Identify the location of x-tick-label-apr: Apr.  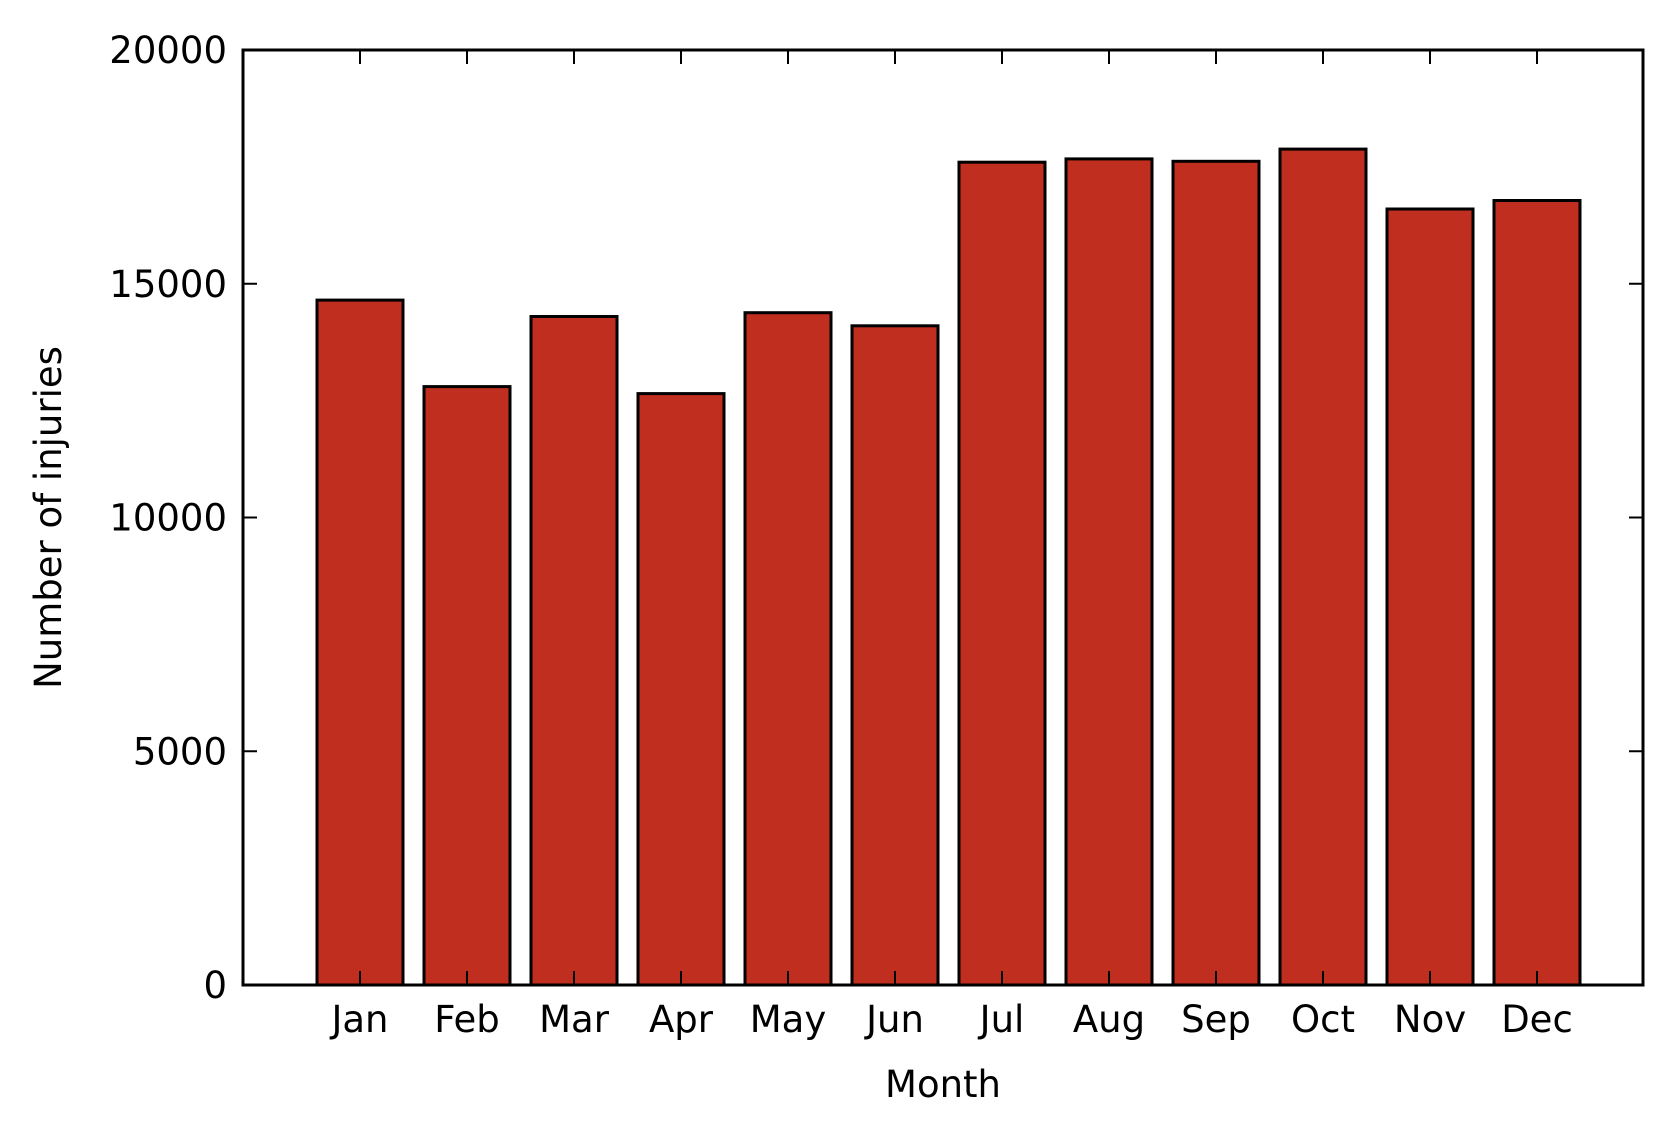
(681, 1019).